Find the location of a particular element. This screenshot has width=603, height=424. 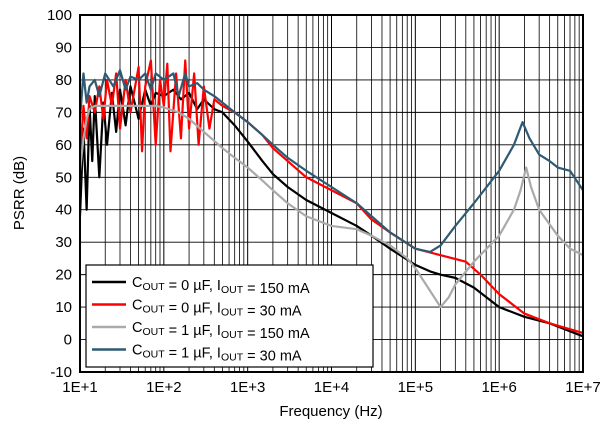

y-tick-label: 0 is located at coordinates (68, 340).